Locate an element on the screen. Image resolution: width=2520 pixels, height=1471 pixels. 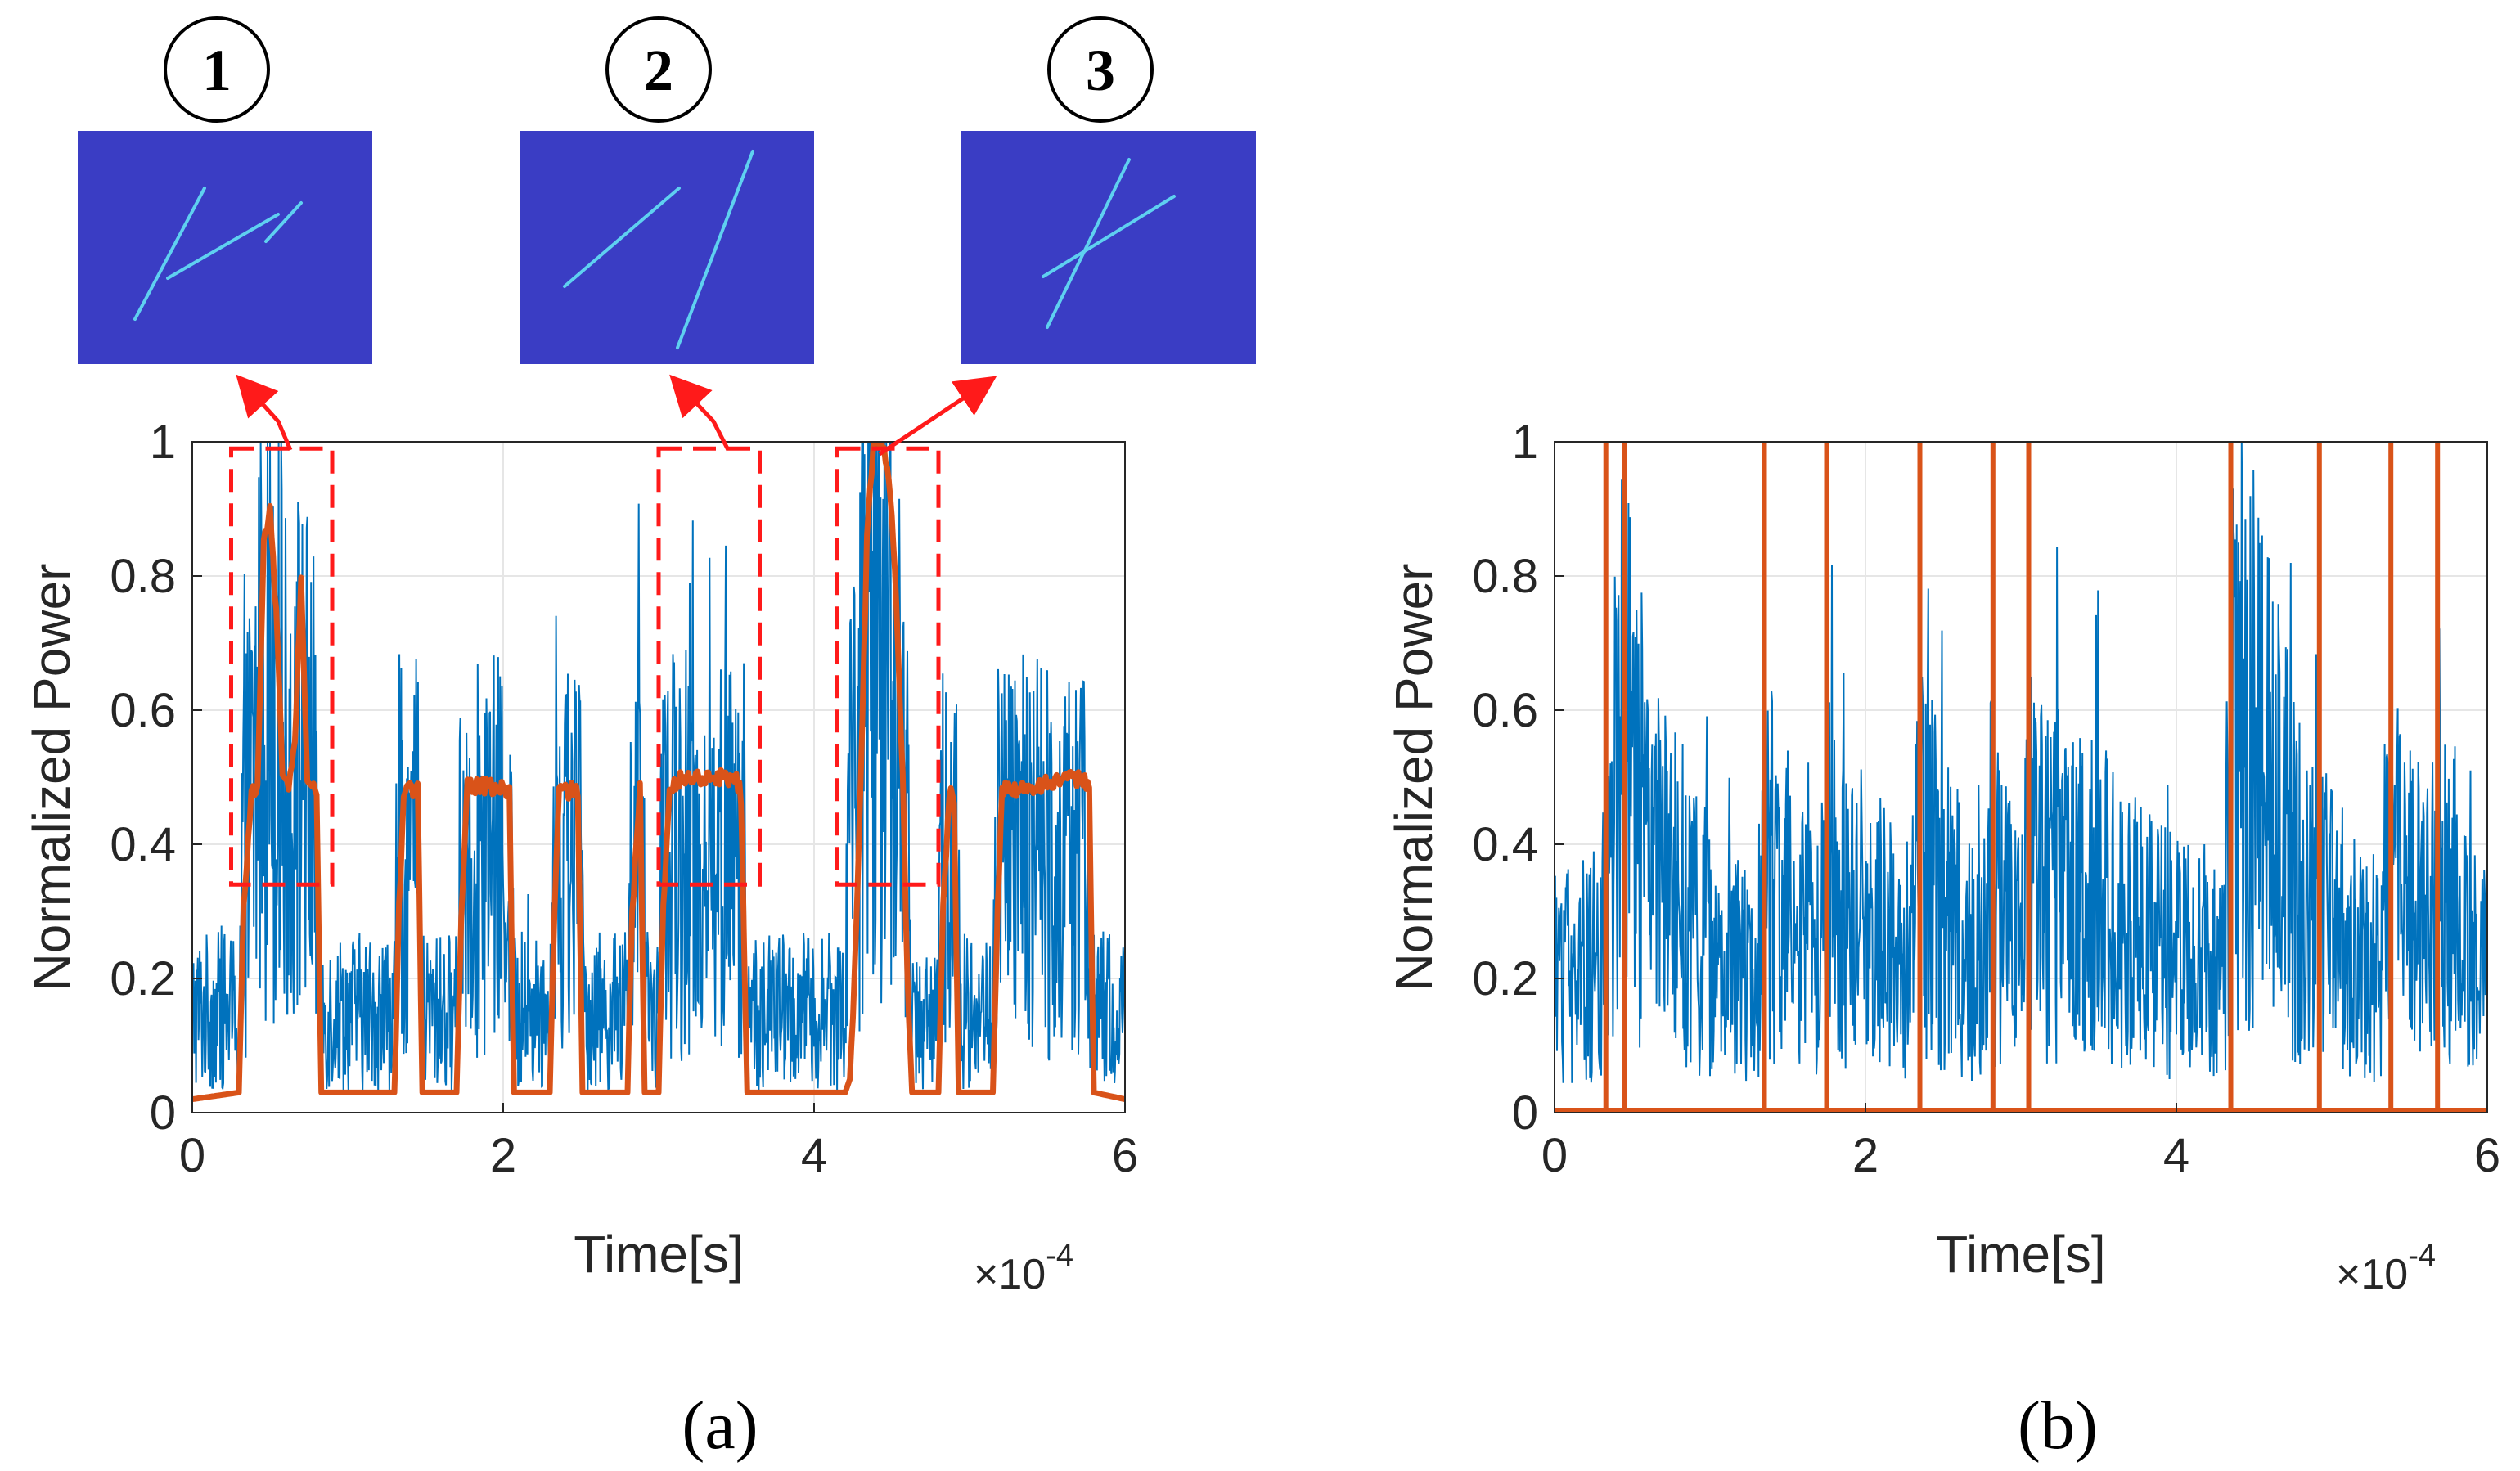
x-axis-label-b: Time[s] is located at coordinates (2021, 1254).